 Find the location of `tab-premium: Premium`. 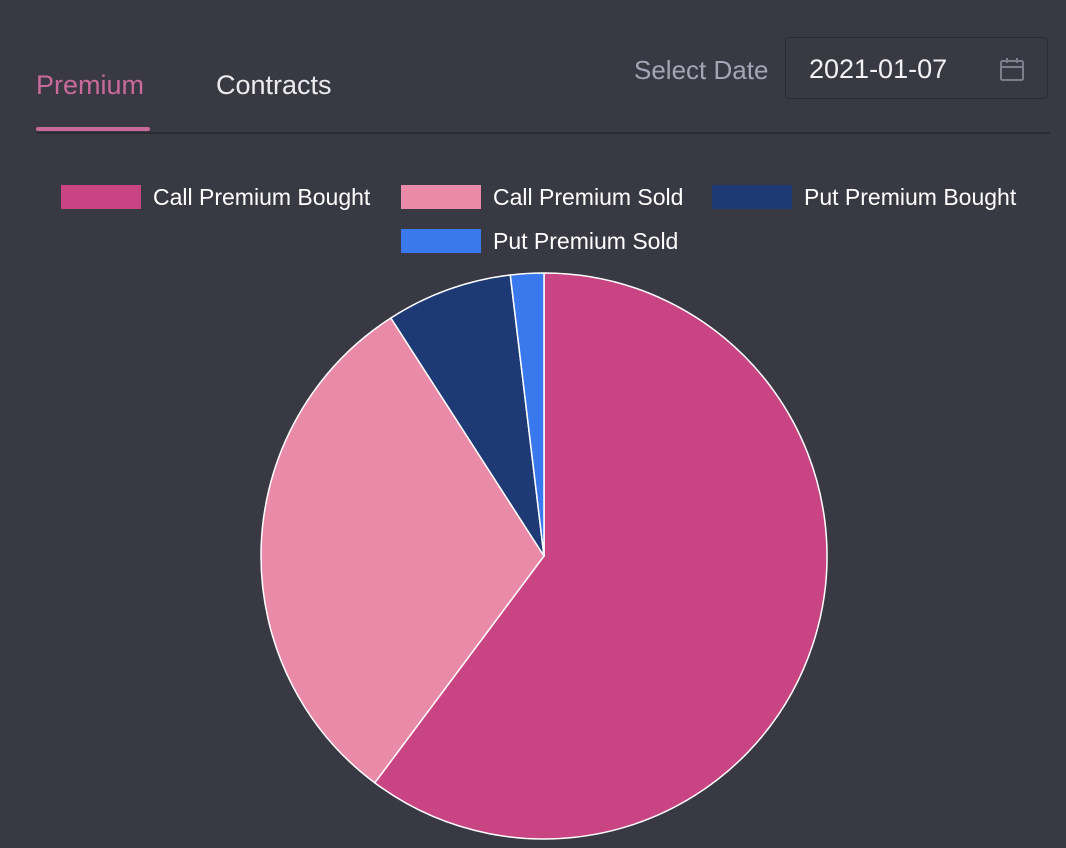

tab-premium: Premium is located at coordinates (90, 85).